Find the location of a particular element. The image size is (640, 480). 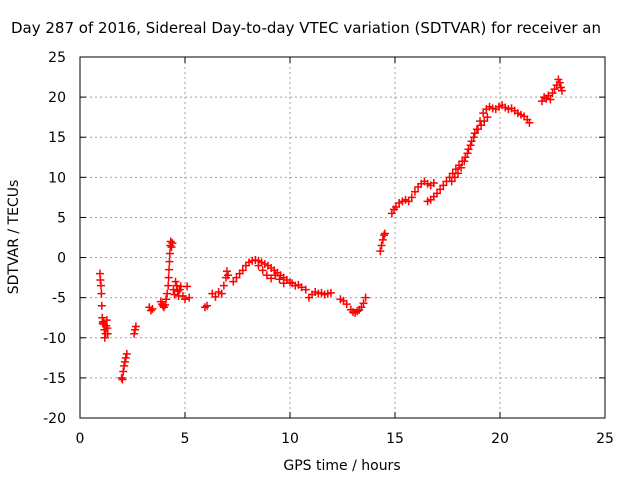

x-tick-label-15: 15 is located at coordinates (395, 439).